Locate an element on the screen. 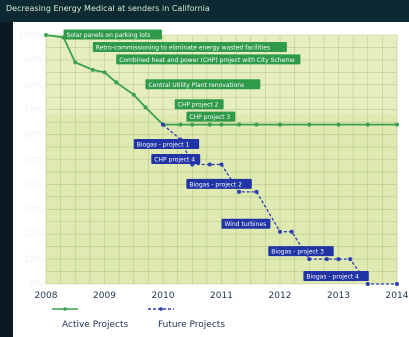  annotation-label: Biogas - project 2 is located at coordinates (215, 184).